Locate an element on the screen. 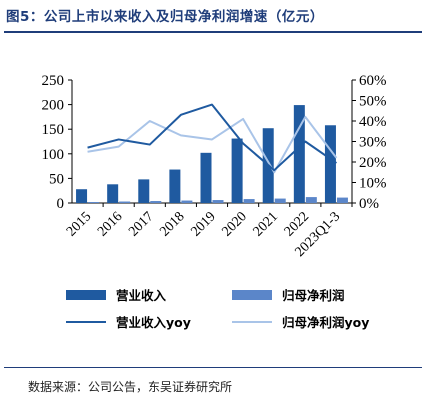  right-tick-label: 40% is located at coordinates (373, 122).